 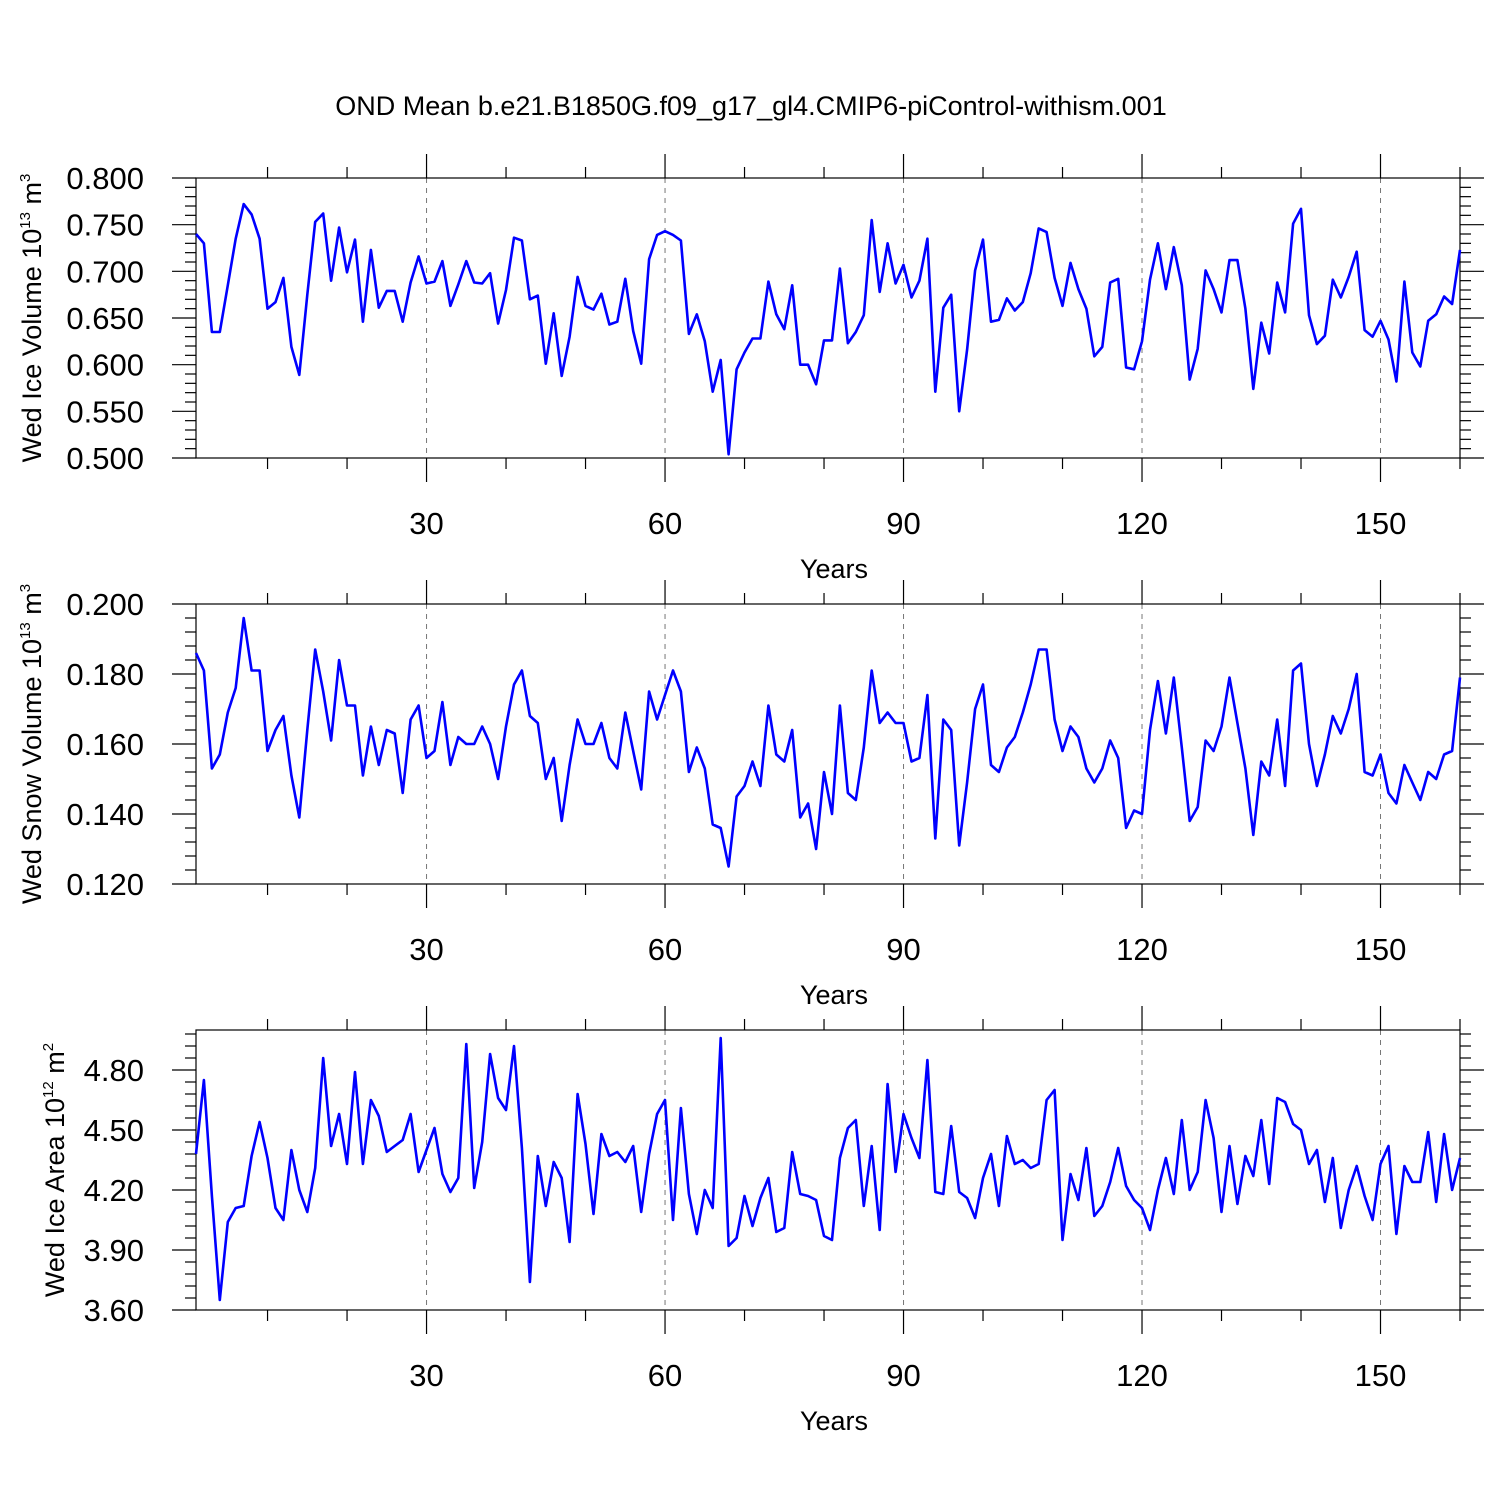 What do you see at coordinates (55, 1170) in the screenshot?
I see `y-axis-label: Wed Ice Area 1012 m2` at bounding box center [55, 1170].